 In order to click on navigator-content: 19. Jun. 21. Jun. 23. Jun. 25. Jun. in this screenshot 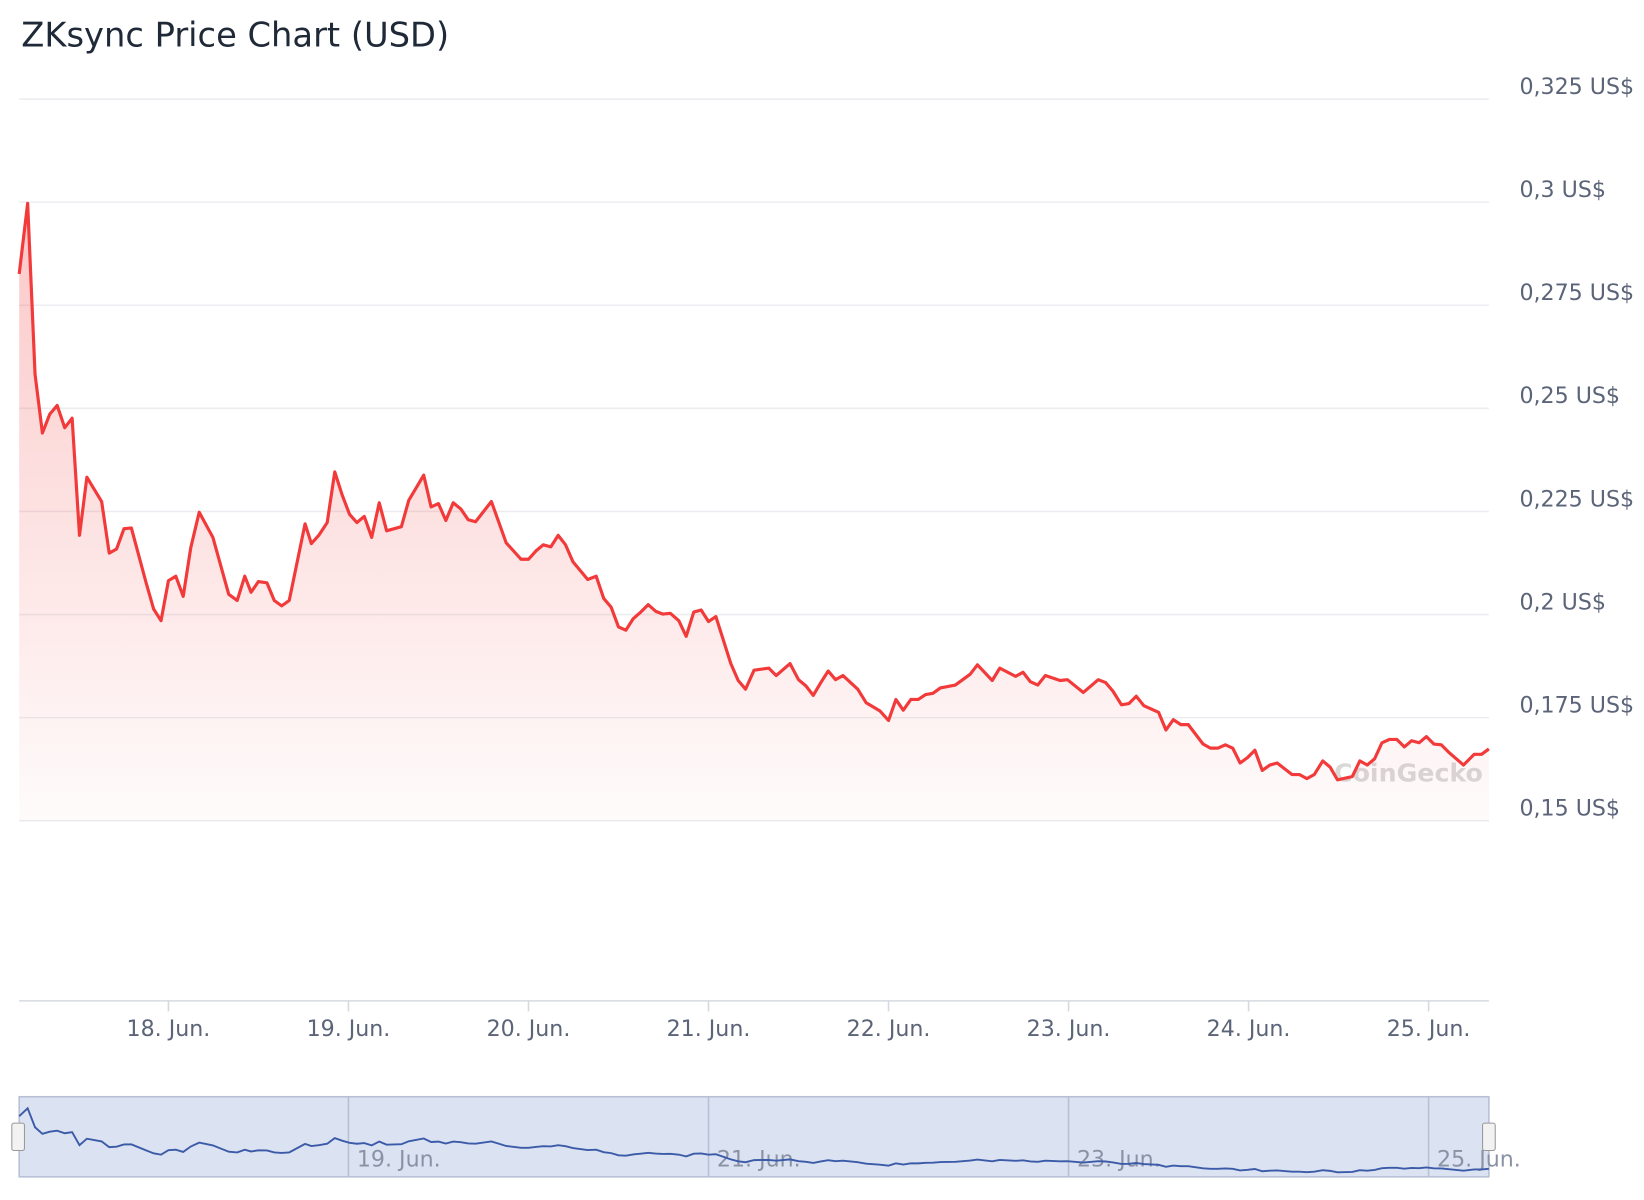, I will do `click(769, 1136)`.